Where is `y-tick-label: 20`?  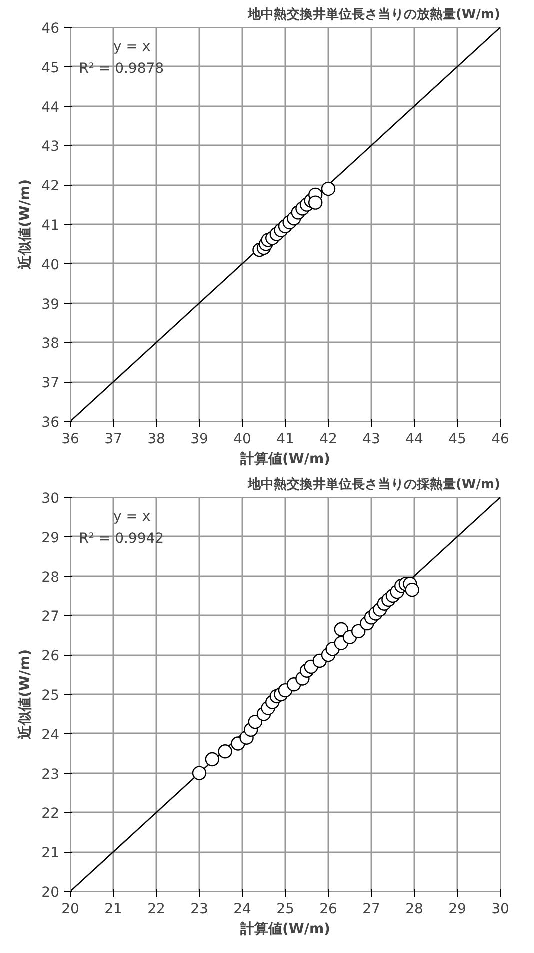 y-tick-label: 20 is located at coordinates (51, 893).